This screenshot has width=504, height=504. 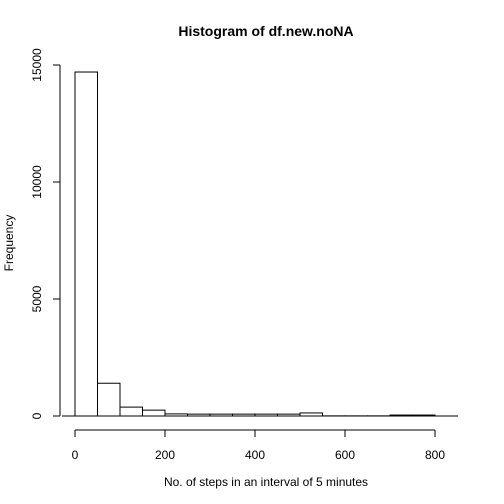 I want to click on x-tick-label-0: 0, so click(x=75, y=455).